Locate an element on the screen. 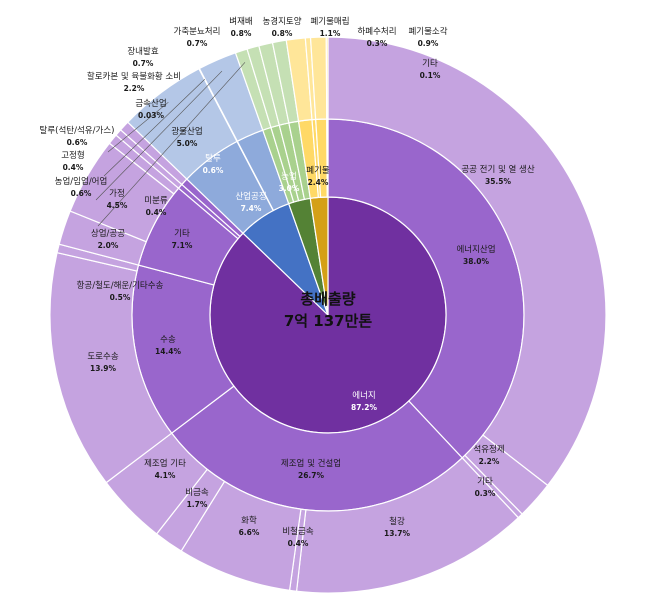 The image size is (650, 609). public-power-value: 35.5% is located at coordinates (498, 181).